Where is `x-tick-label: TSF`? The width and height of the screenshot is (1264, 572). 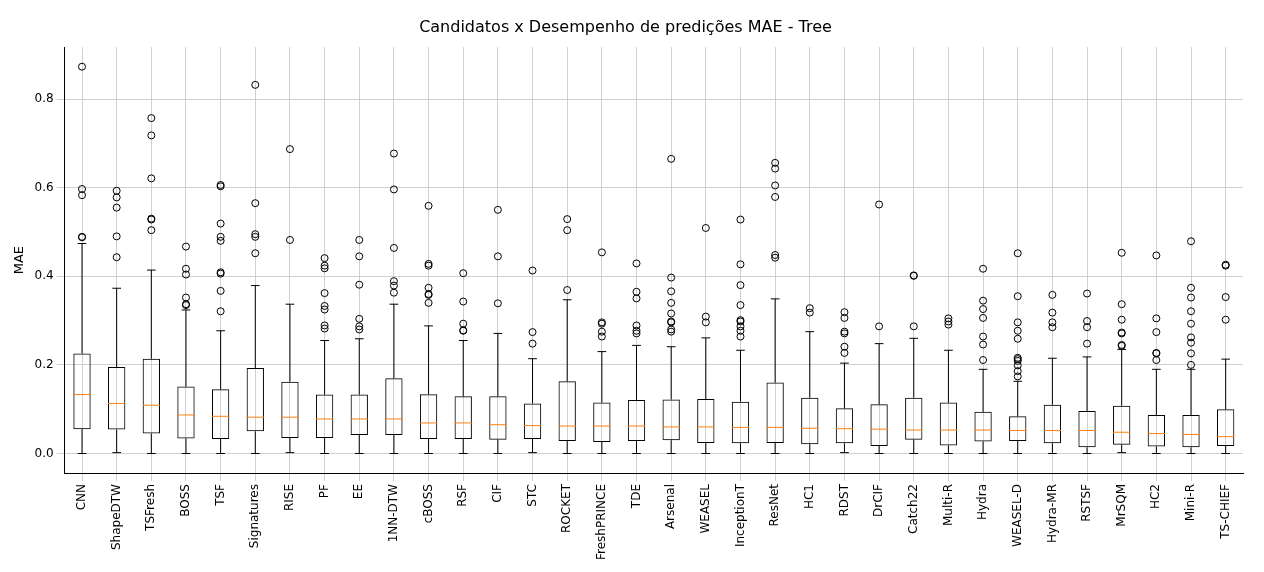
x-tick-label: TSF is located at coordinates (219, 495).